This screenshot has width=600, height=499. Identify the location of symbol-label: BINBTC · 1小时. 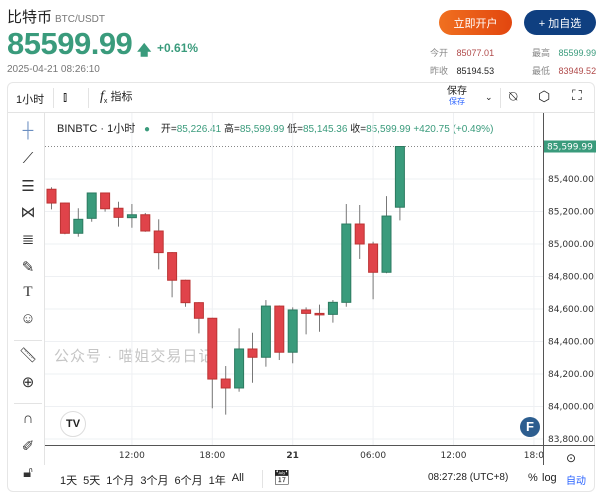
(96, 129).